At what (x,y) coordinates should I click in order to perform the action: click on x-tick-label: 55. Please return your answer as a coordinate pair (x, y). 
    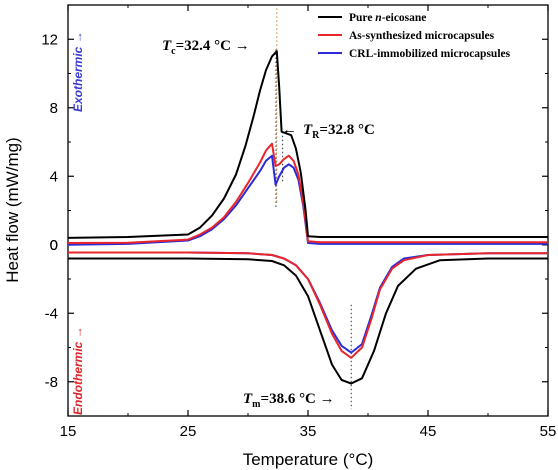
    Looking at the image, I should click on (548, 431).